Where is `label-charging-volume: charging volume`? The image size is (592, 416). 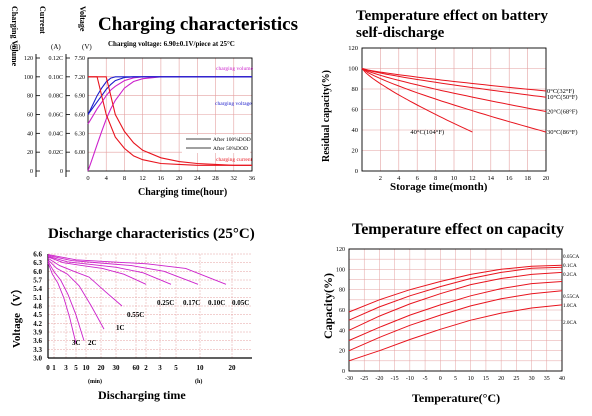
label-charging-volume: charging volume is located at coordinates (235, 69).